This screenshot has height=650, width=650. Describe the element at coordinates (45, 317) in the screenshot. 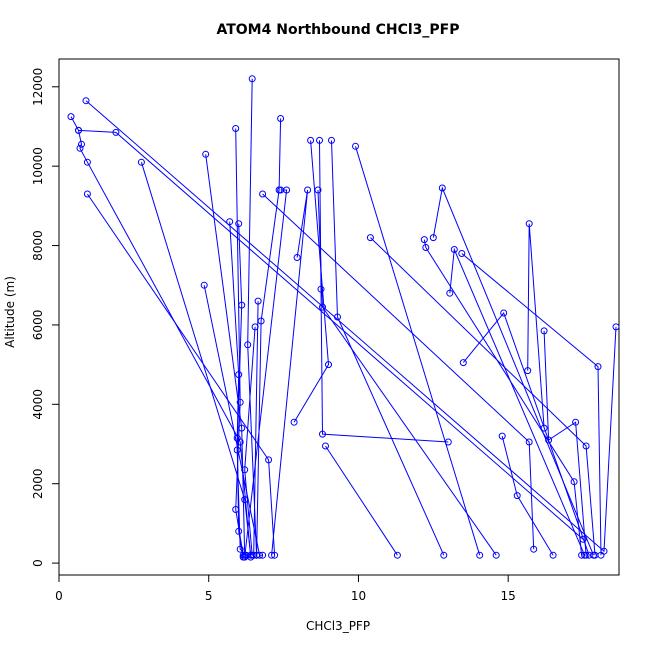

I see `y-axis: 0 2000 4000 6000 8000 10000 12000` at that location.